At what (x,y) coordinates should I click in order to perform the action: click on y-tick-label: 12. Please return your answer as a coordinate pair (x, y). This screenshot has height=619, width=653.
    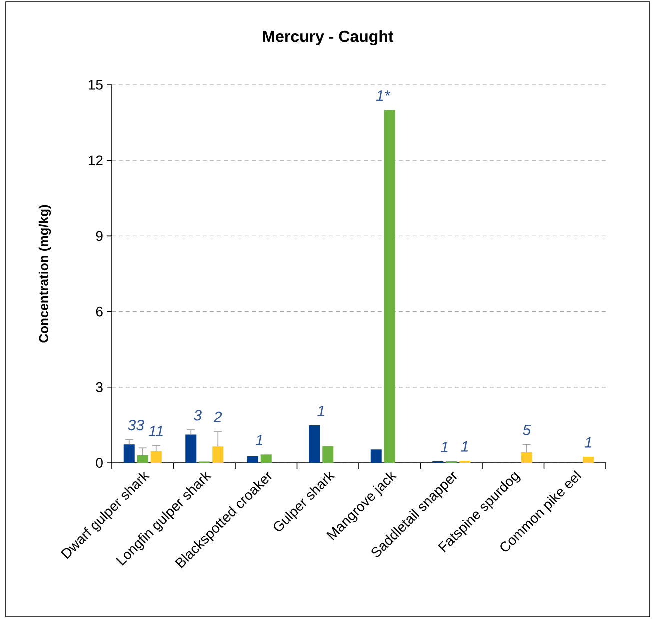
    Looking at the image, I should click on (95, 161).